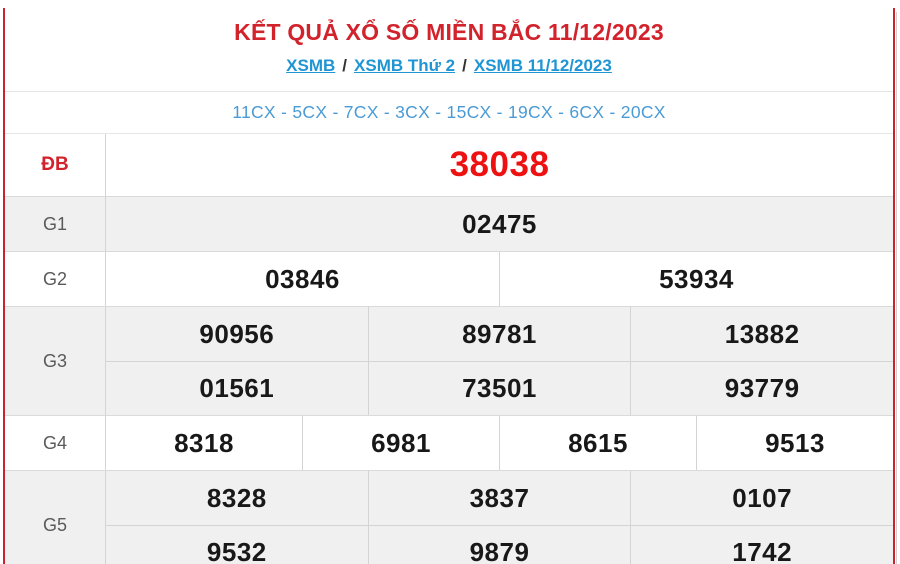 The height and width of the screenshot is (564, 900). What do you see at coordinates (761, 544) in the screenshot?
I see `prize-number: 1742` at bounding box center [761, 544].